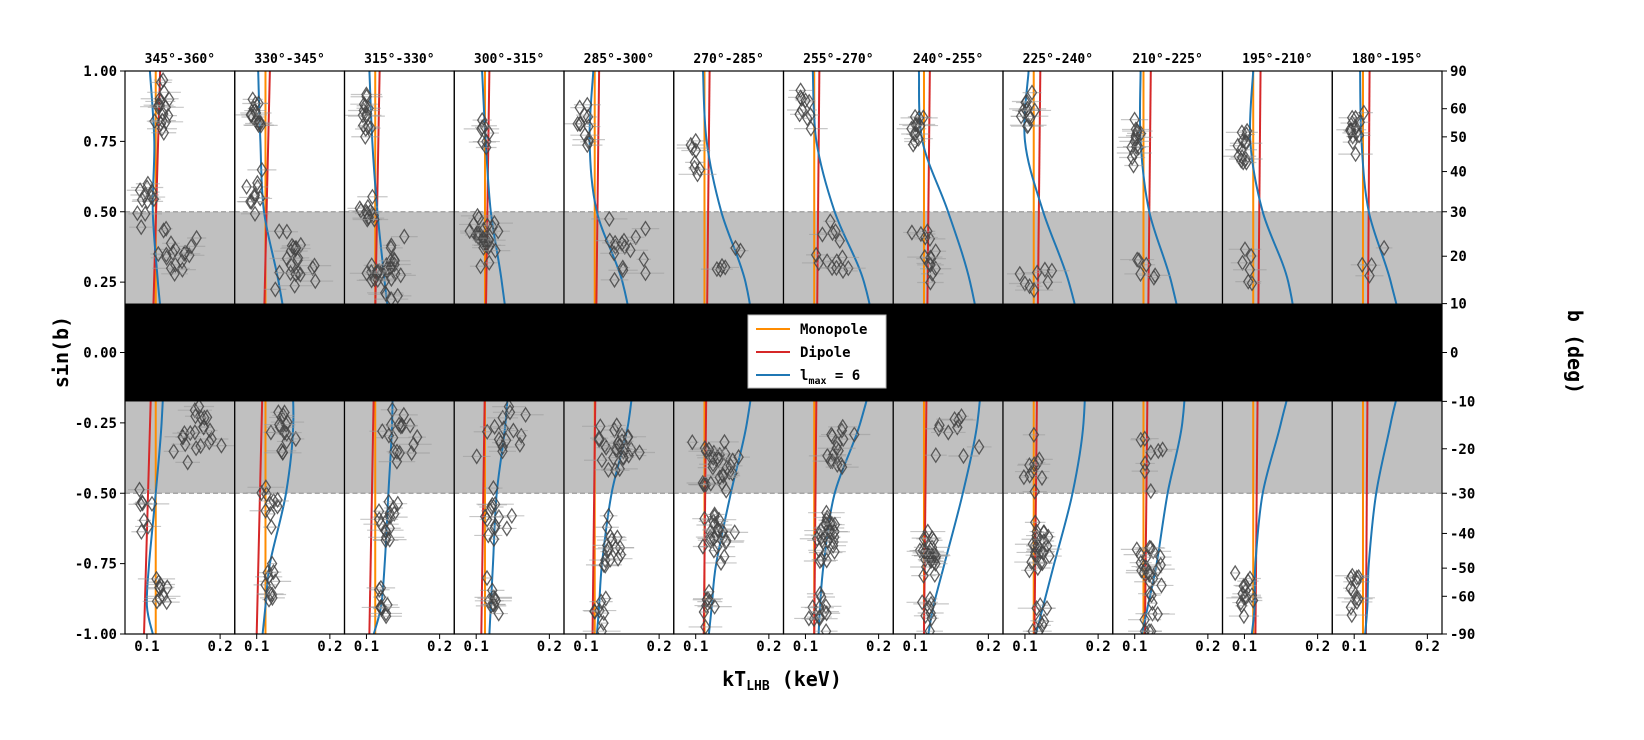  I want to click on panel-1: 330°-345° 0.1 0.2, so click(290, 353).